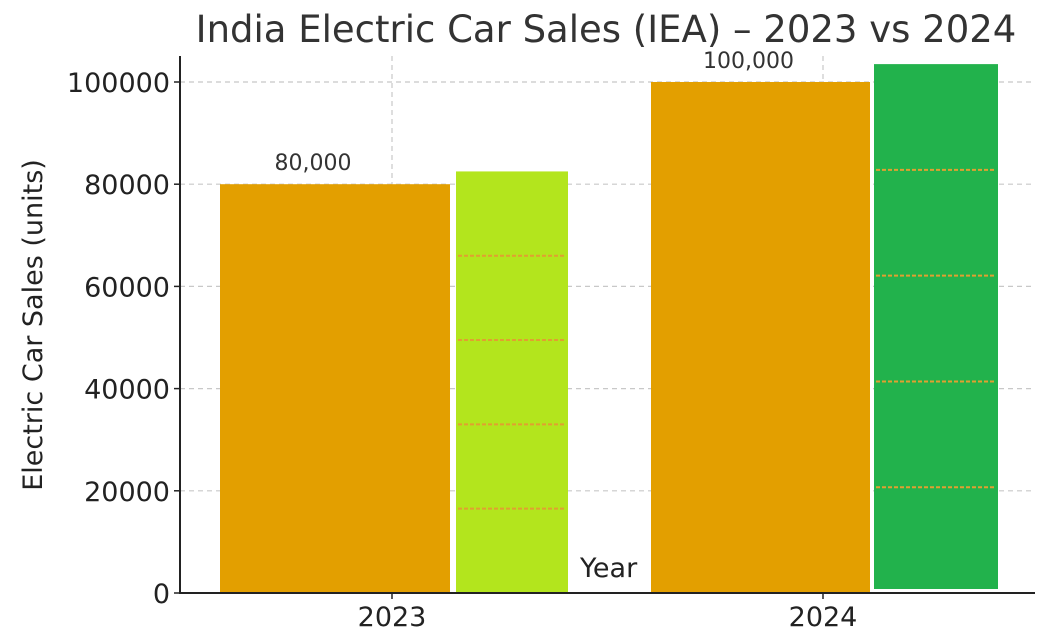 The image size is (1056, 635). What do you see at coordinates (936, 327) in the screenshot?
I see `bar-secondary-2024` at bounding box center [936, 327].